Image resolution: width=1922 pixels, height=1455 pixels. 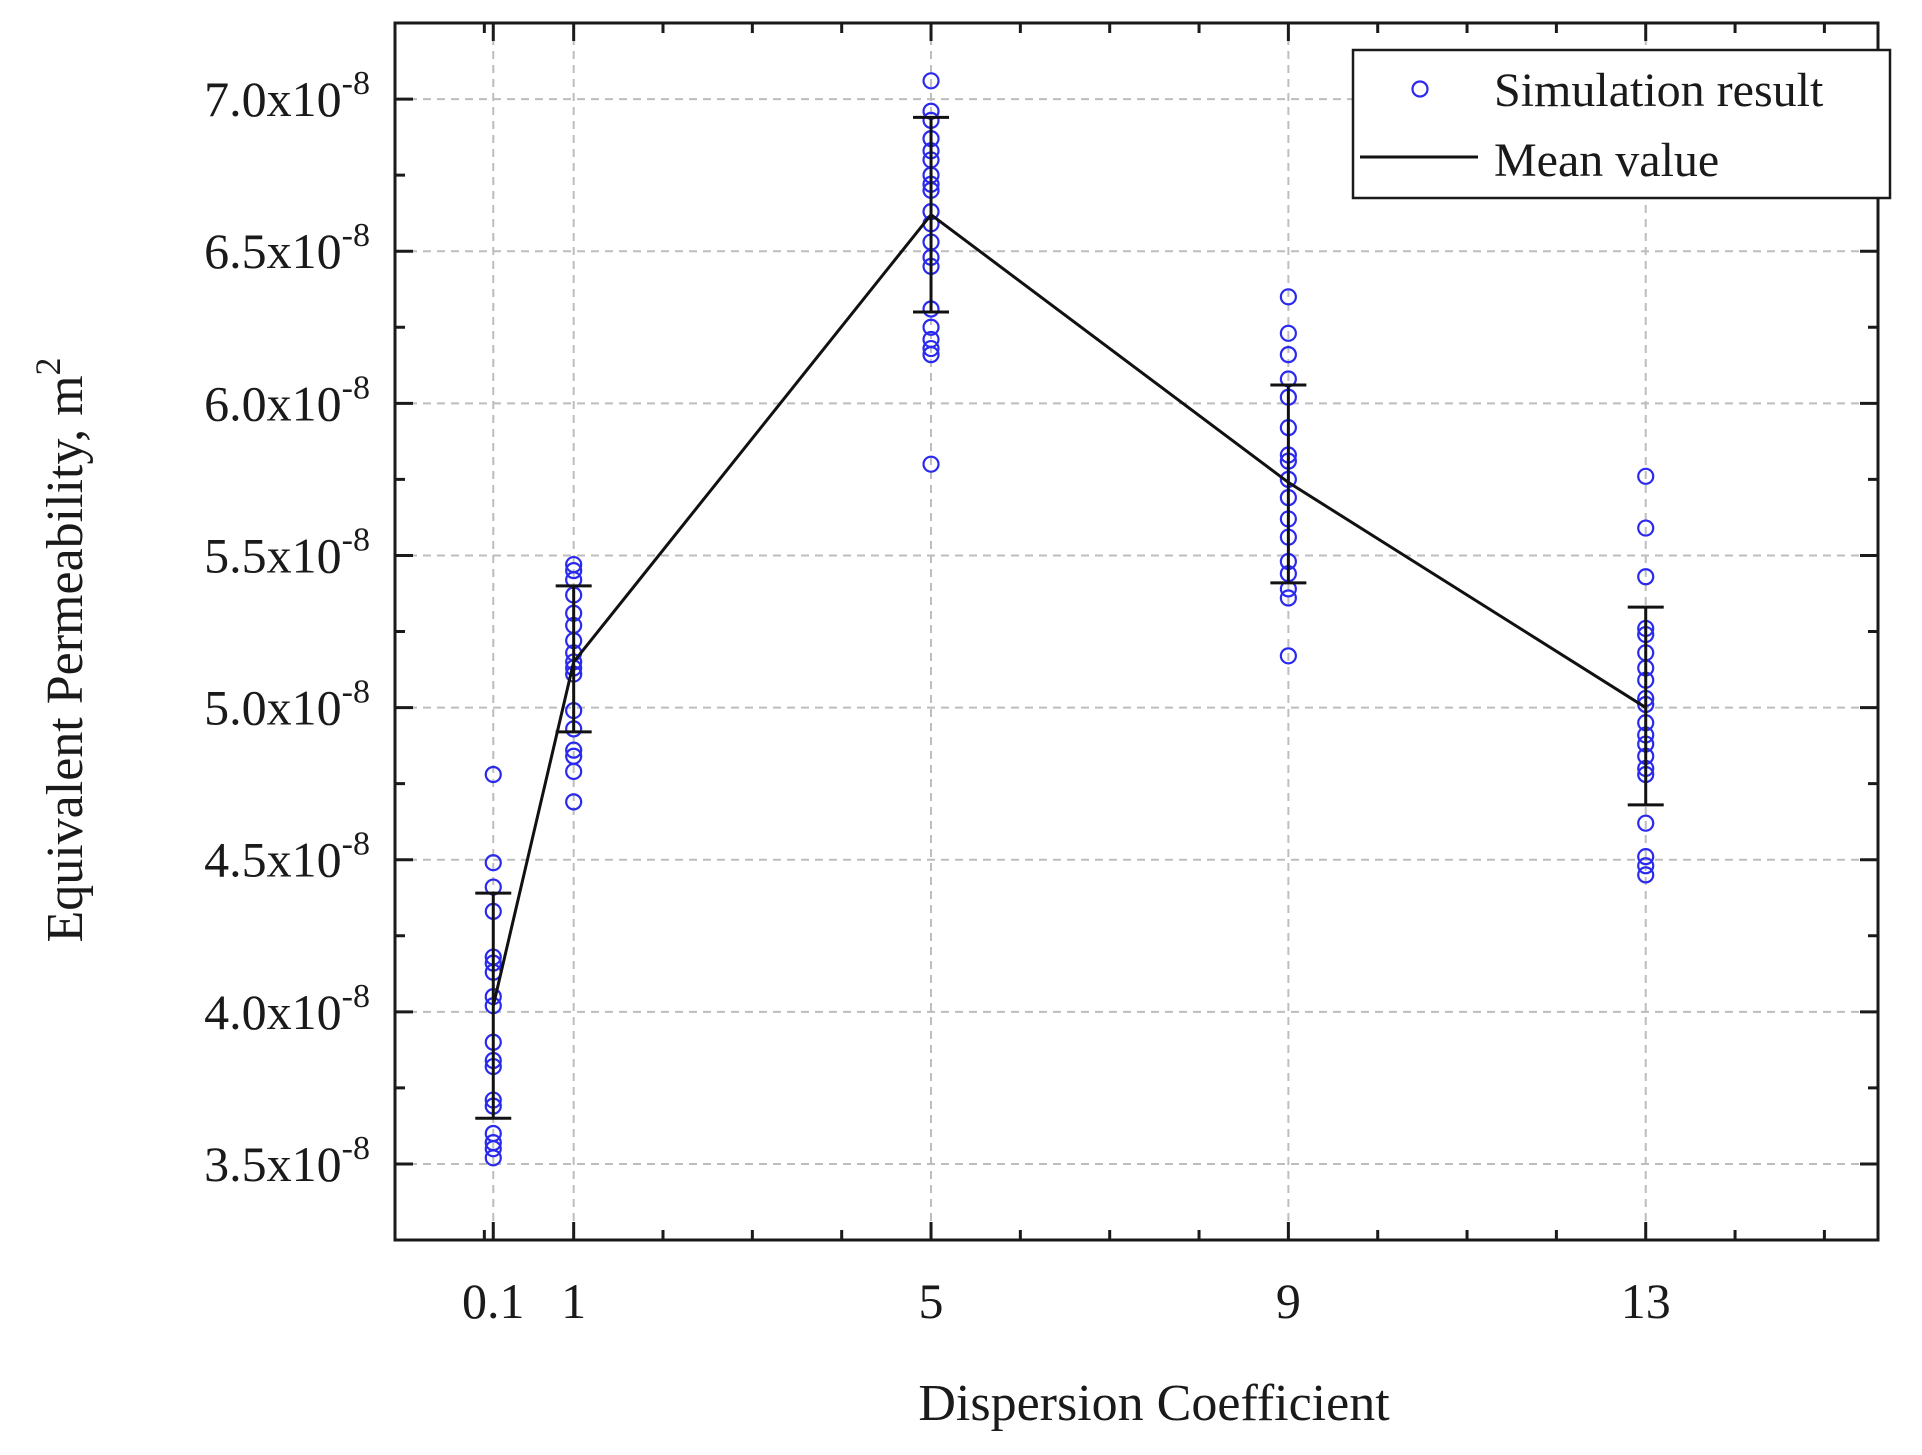 I want to click on y-axis-title-text: Equivalent Permeability, m, so click(x=65, y=658).